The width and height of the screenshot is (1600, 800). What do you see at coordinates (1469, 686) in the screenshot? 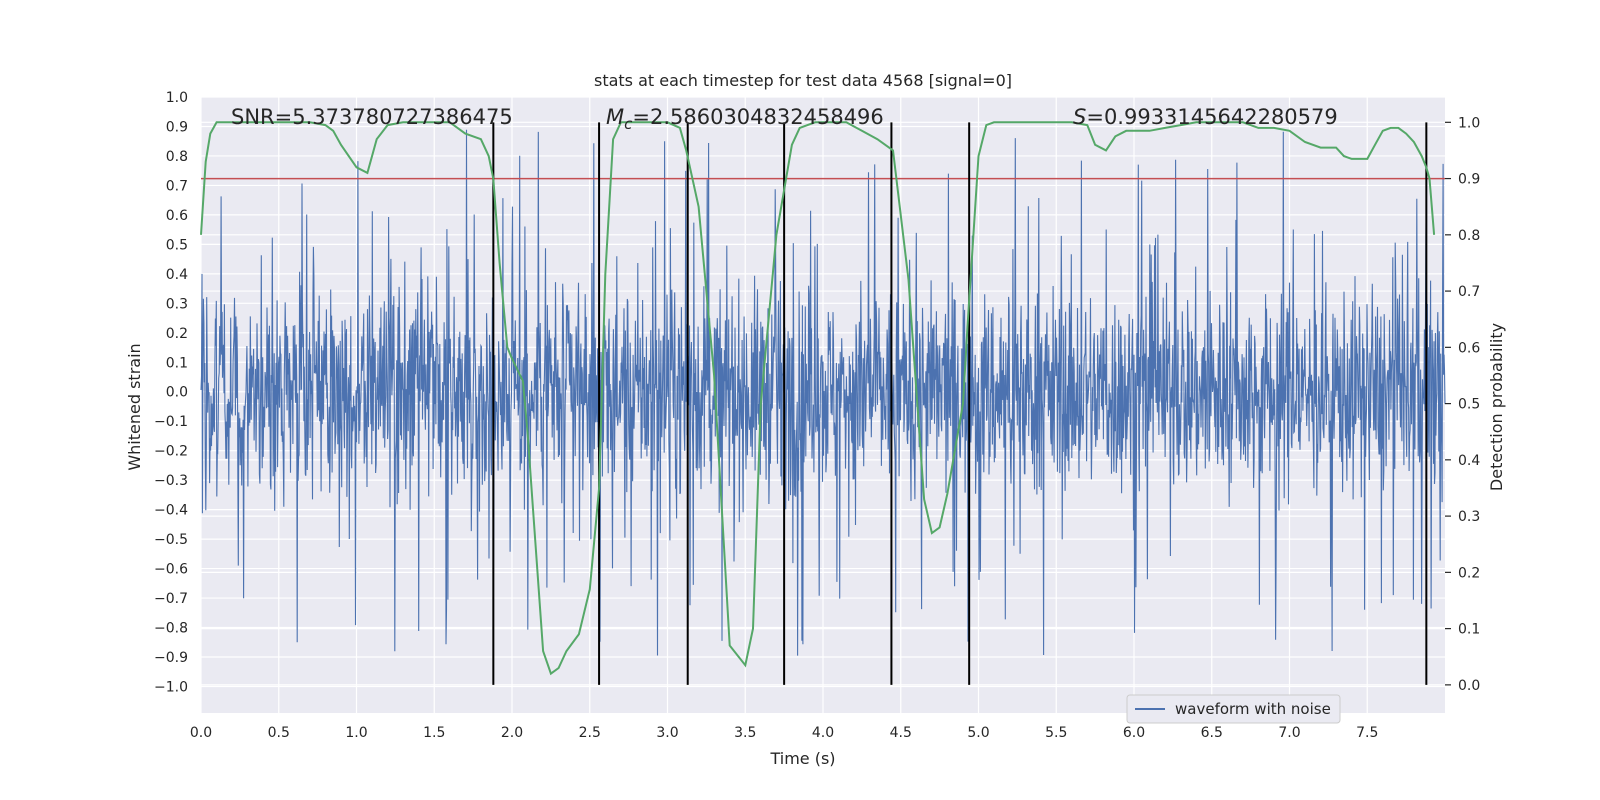
I see `y-tick-label-right: 0.0` at bounding box center [1469, 686].